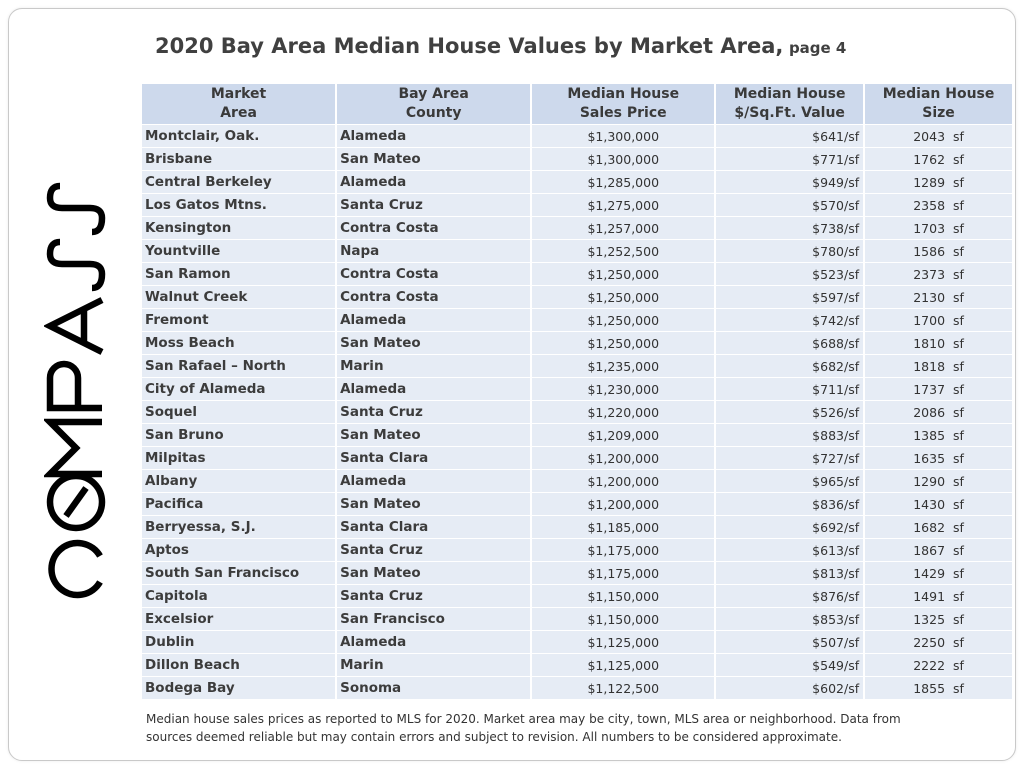 The height and width of the screenshot is (768, 1024). What do you see at coordinates (938, 619) in the screenshot?
I see `cell-house-size: 1325 sf` at bounding box center [938, 619].